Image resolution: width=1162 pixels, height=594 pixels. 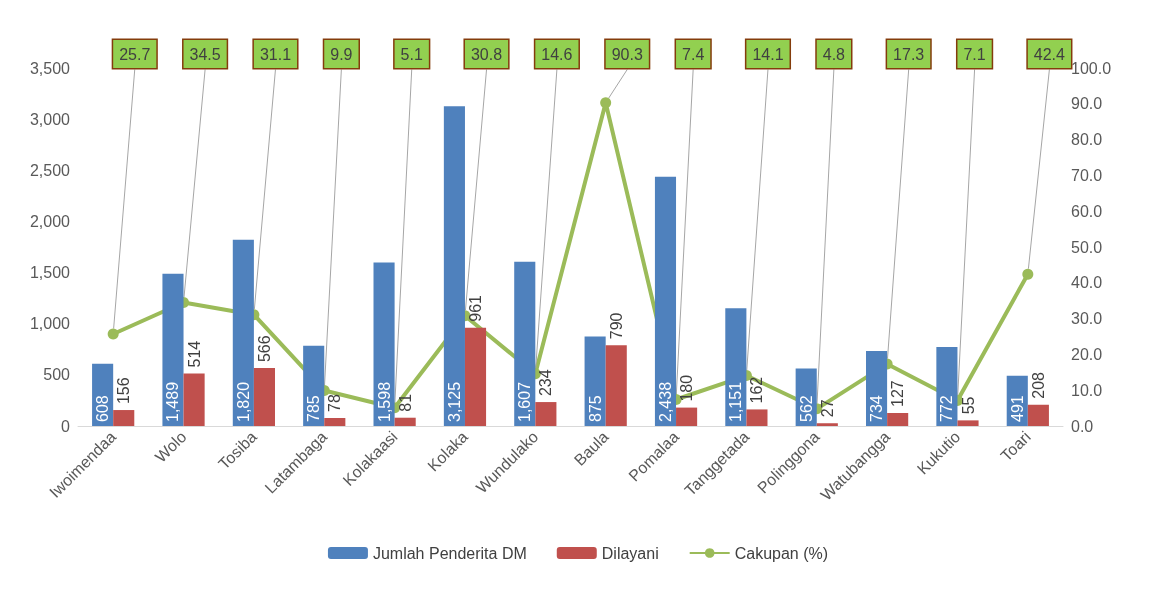 I want to click on data-label: 78, so click(x=335, y=403).